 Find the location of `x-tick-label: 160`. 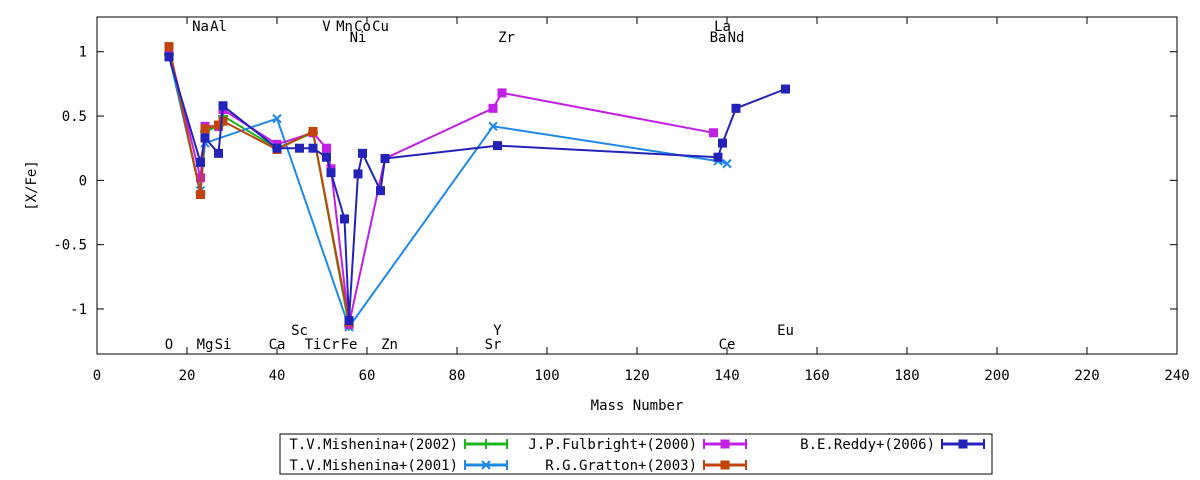

x-tick-label: 160 is located at coordinates (816, 376).